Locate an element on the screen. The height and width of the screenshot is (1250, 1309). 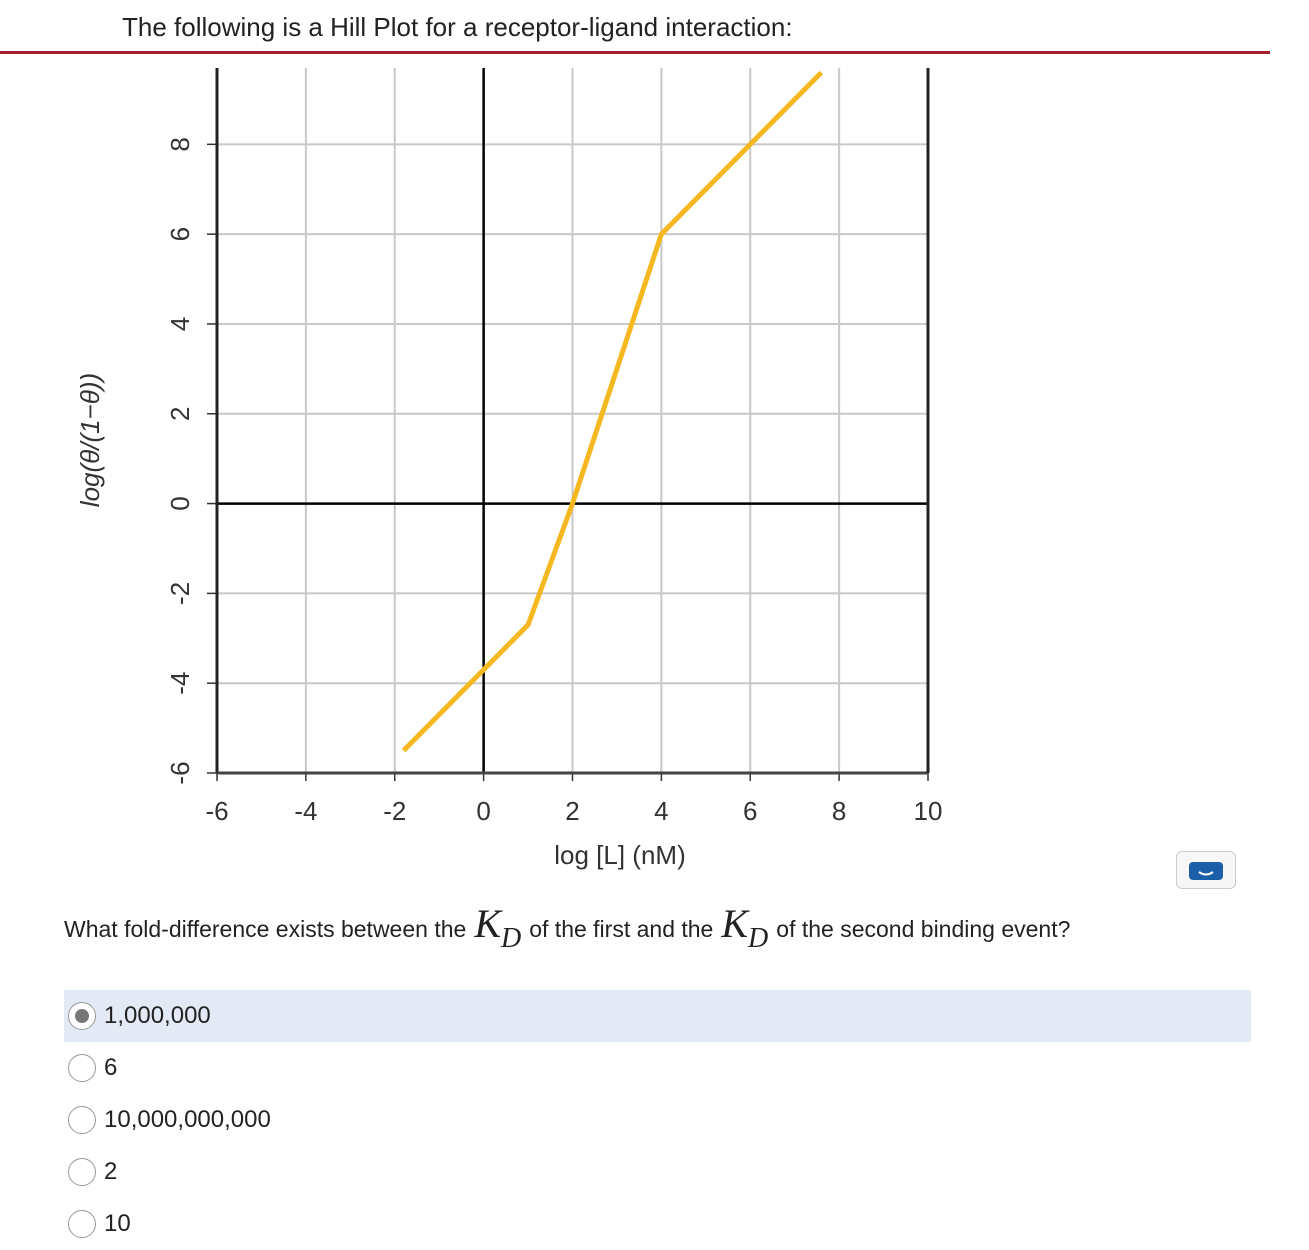
x-tick-label: -4 is located at coordinates (305, 811).